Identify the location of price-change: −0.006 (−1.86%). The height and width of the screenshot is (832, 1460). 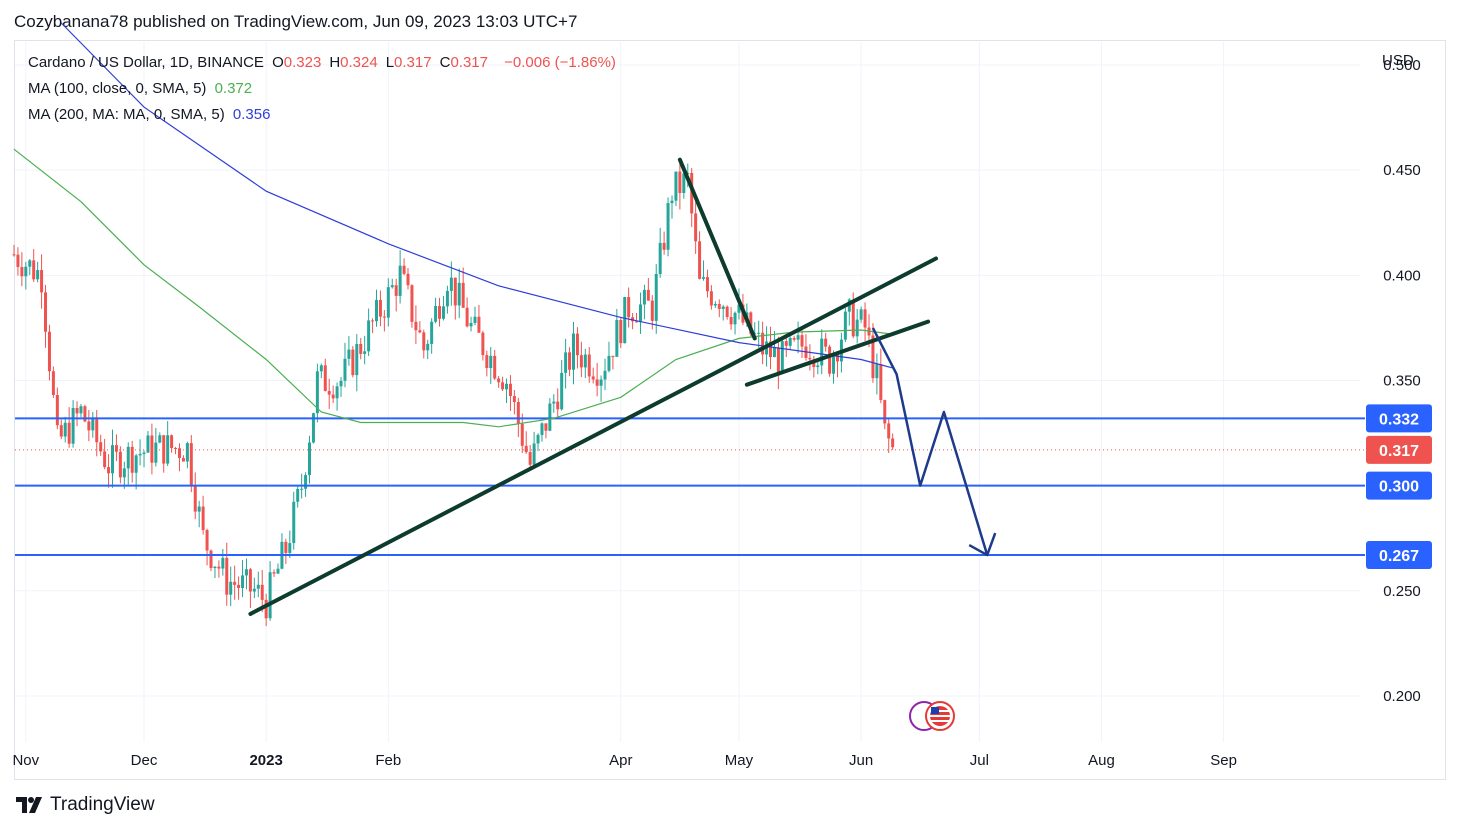
(560, 62).